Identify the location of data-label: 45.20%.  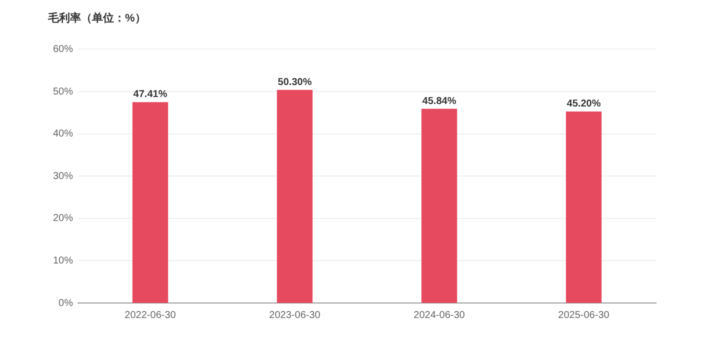
(583, 104).